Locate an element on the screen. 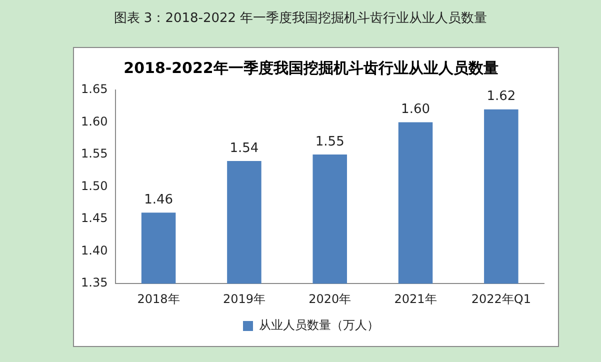 This screenshot has height=362, width=601. x-tick-label: 2022年Q1 is located at coordinates (501, 299).